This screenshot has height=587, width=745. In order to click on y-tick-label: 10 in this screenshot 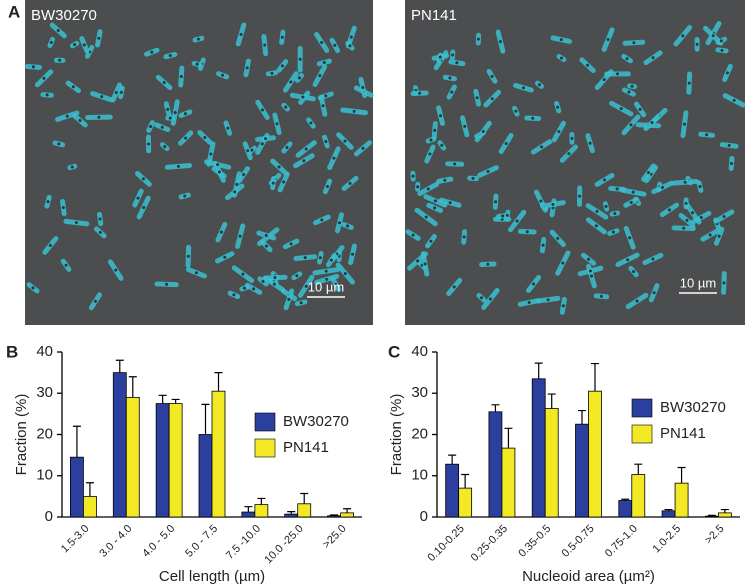, I will do `click(419, 475)`.